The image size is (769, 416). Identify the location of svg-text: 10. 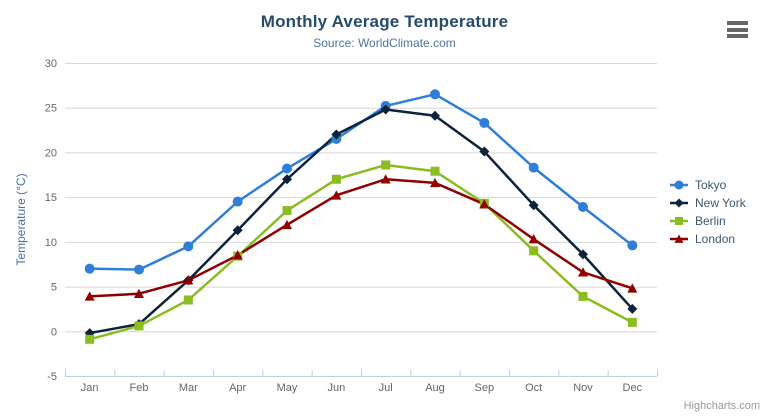
(51, 243).